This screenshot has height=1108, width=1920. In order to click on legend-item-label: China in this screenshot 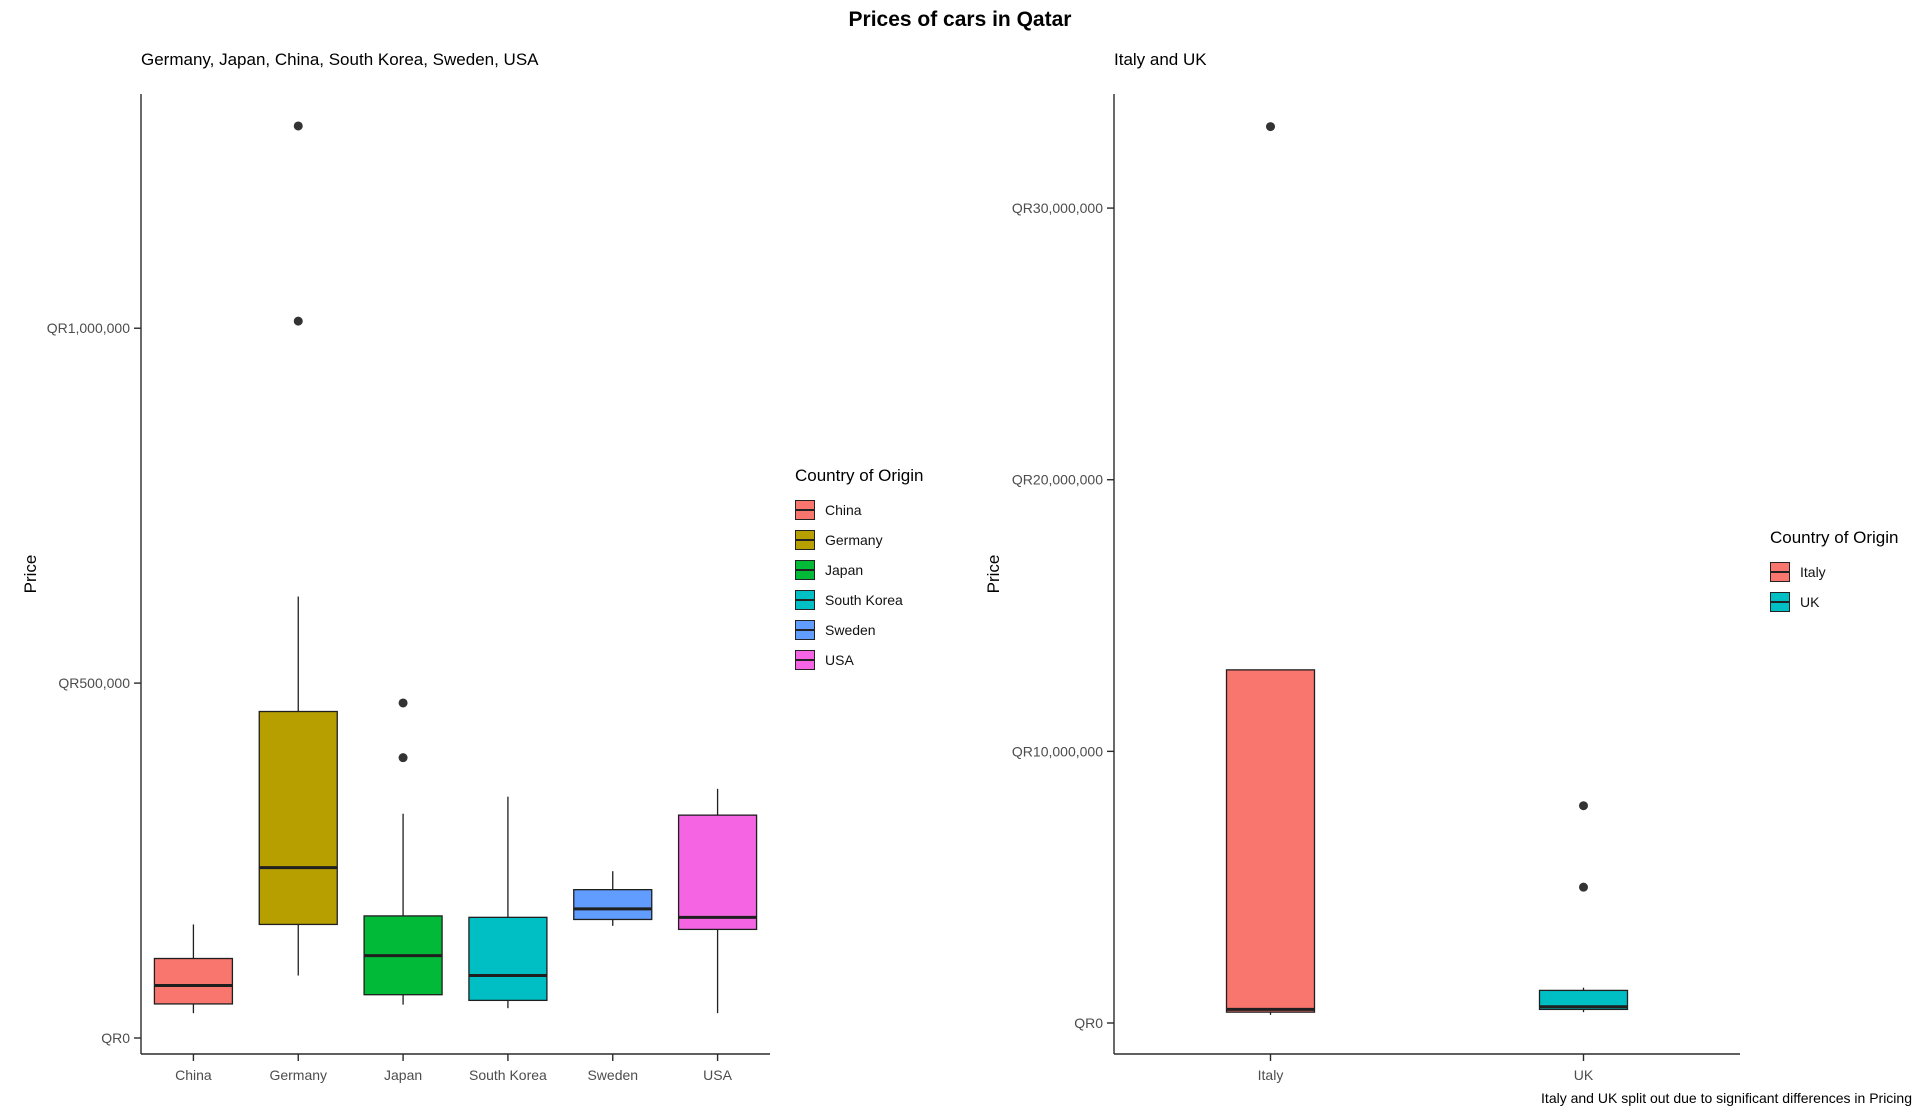, I will do `click(843, 510)`.